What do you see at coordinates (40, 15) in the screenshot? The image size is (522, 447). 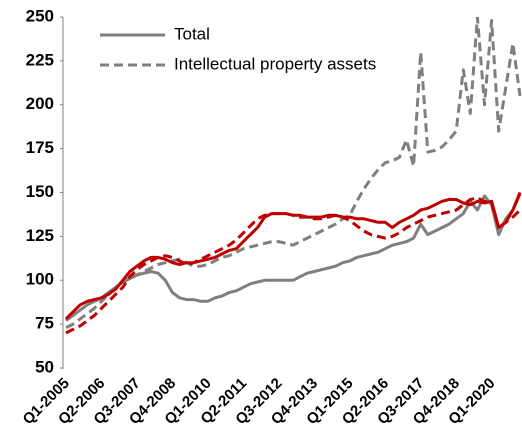 I see `y-tick-label: 250` at bounding box center [40, 15].